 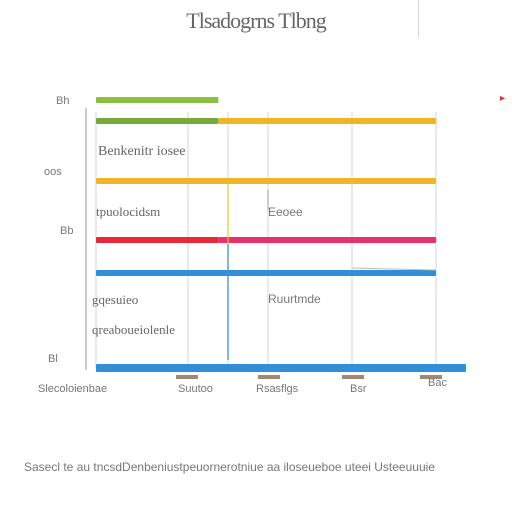 What do you see at coordinates (66, 231) in the screenshot?
I see `tick-label: Bb` at bounding box center [66, 231].